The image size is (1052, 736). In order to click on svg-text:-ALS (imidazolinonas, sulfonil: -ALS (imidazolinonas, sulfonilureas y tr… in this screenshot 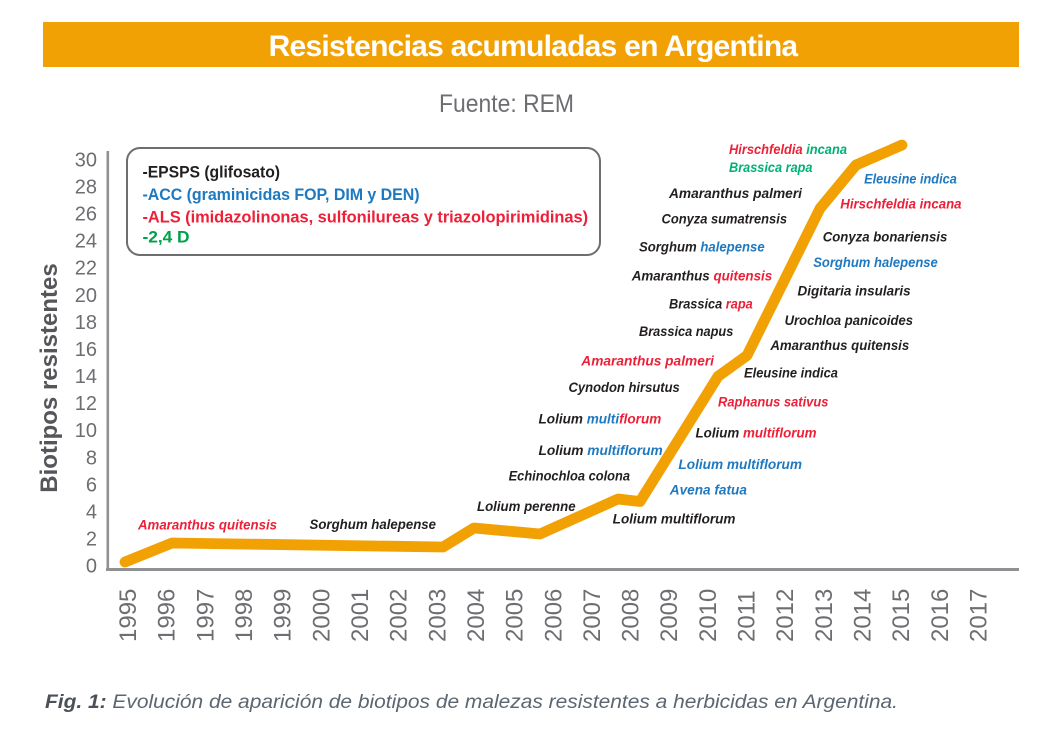, I will do `click(366, 218)`.